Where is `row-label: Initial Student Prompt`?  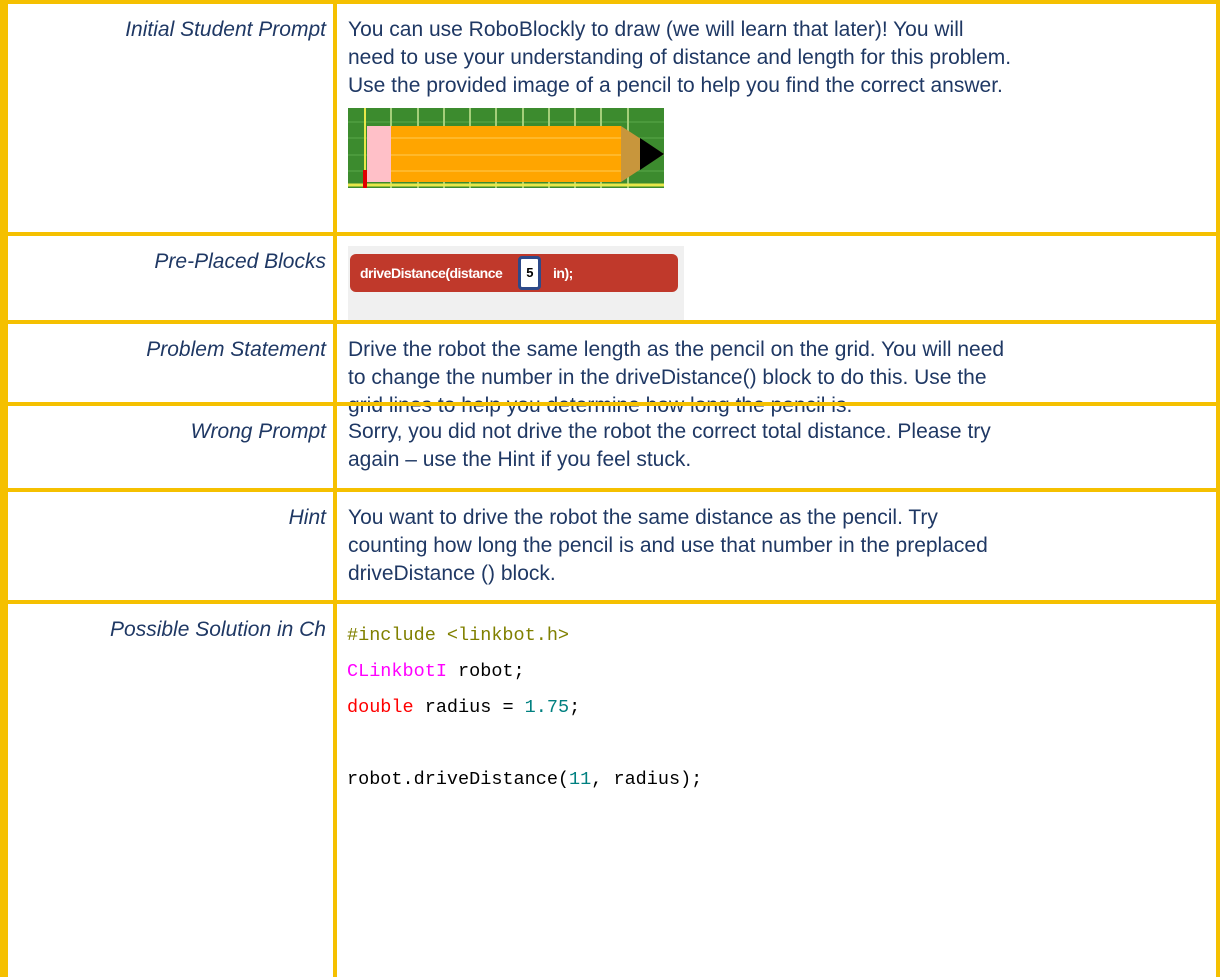
row-label: Initial Student Prompt is located at coordinates (225, 29).